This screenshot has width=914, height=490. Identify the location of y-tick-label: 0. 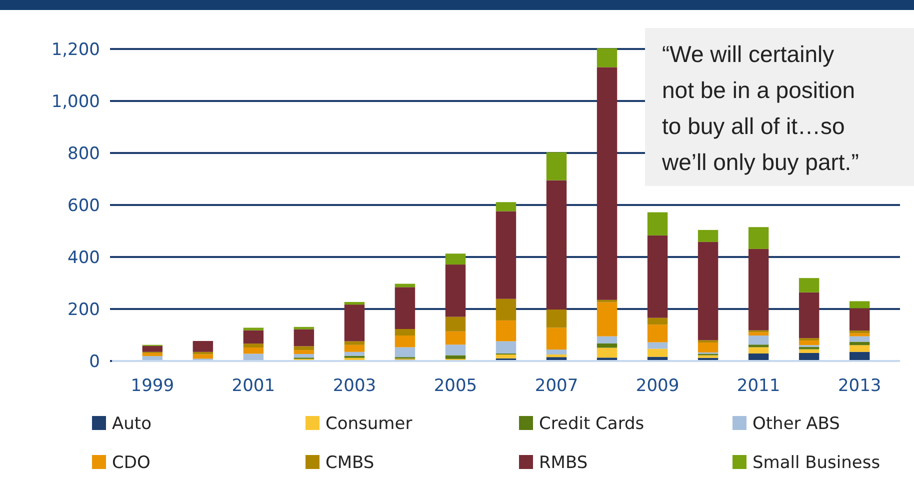
(94, 362).